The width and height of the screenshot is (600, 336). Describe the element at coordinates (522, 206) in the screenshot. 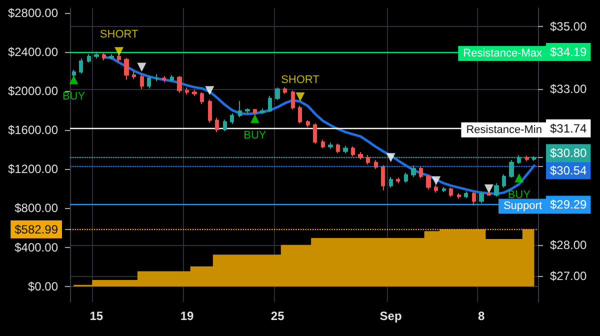

I see `ref-line-label: Support` at that location.